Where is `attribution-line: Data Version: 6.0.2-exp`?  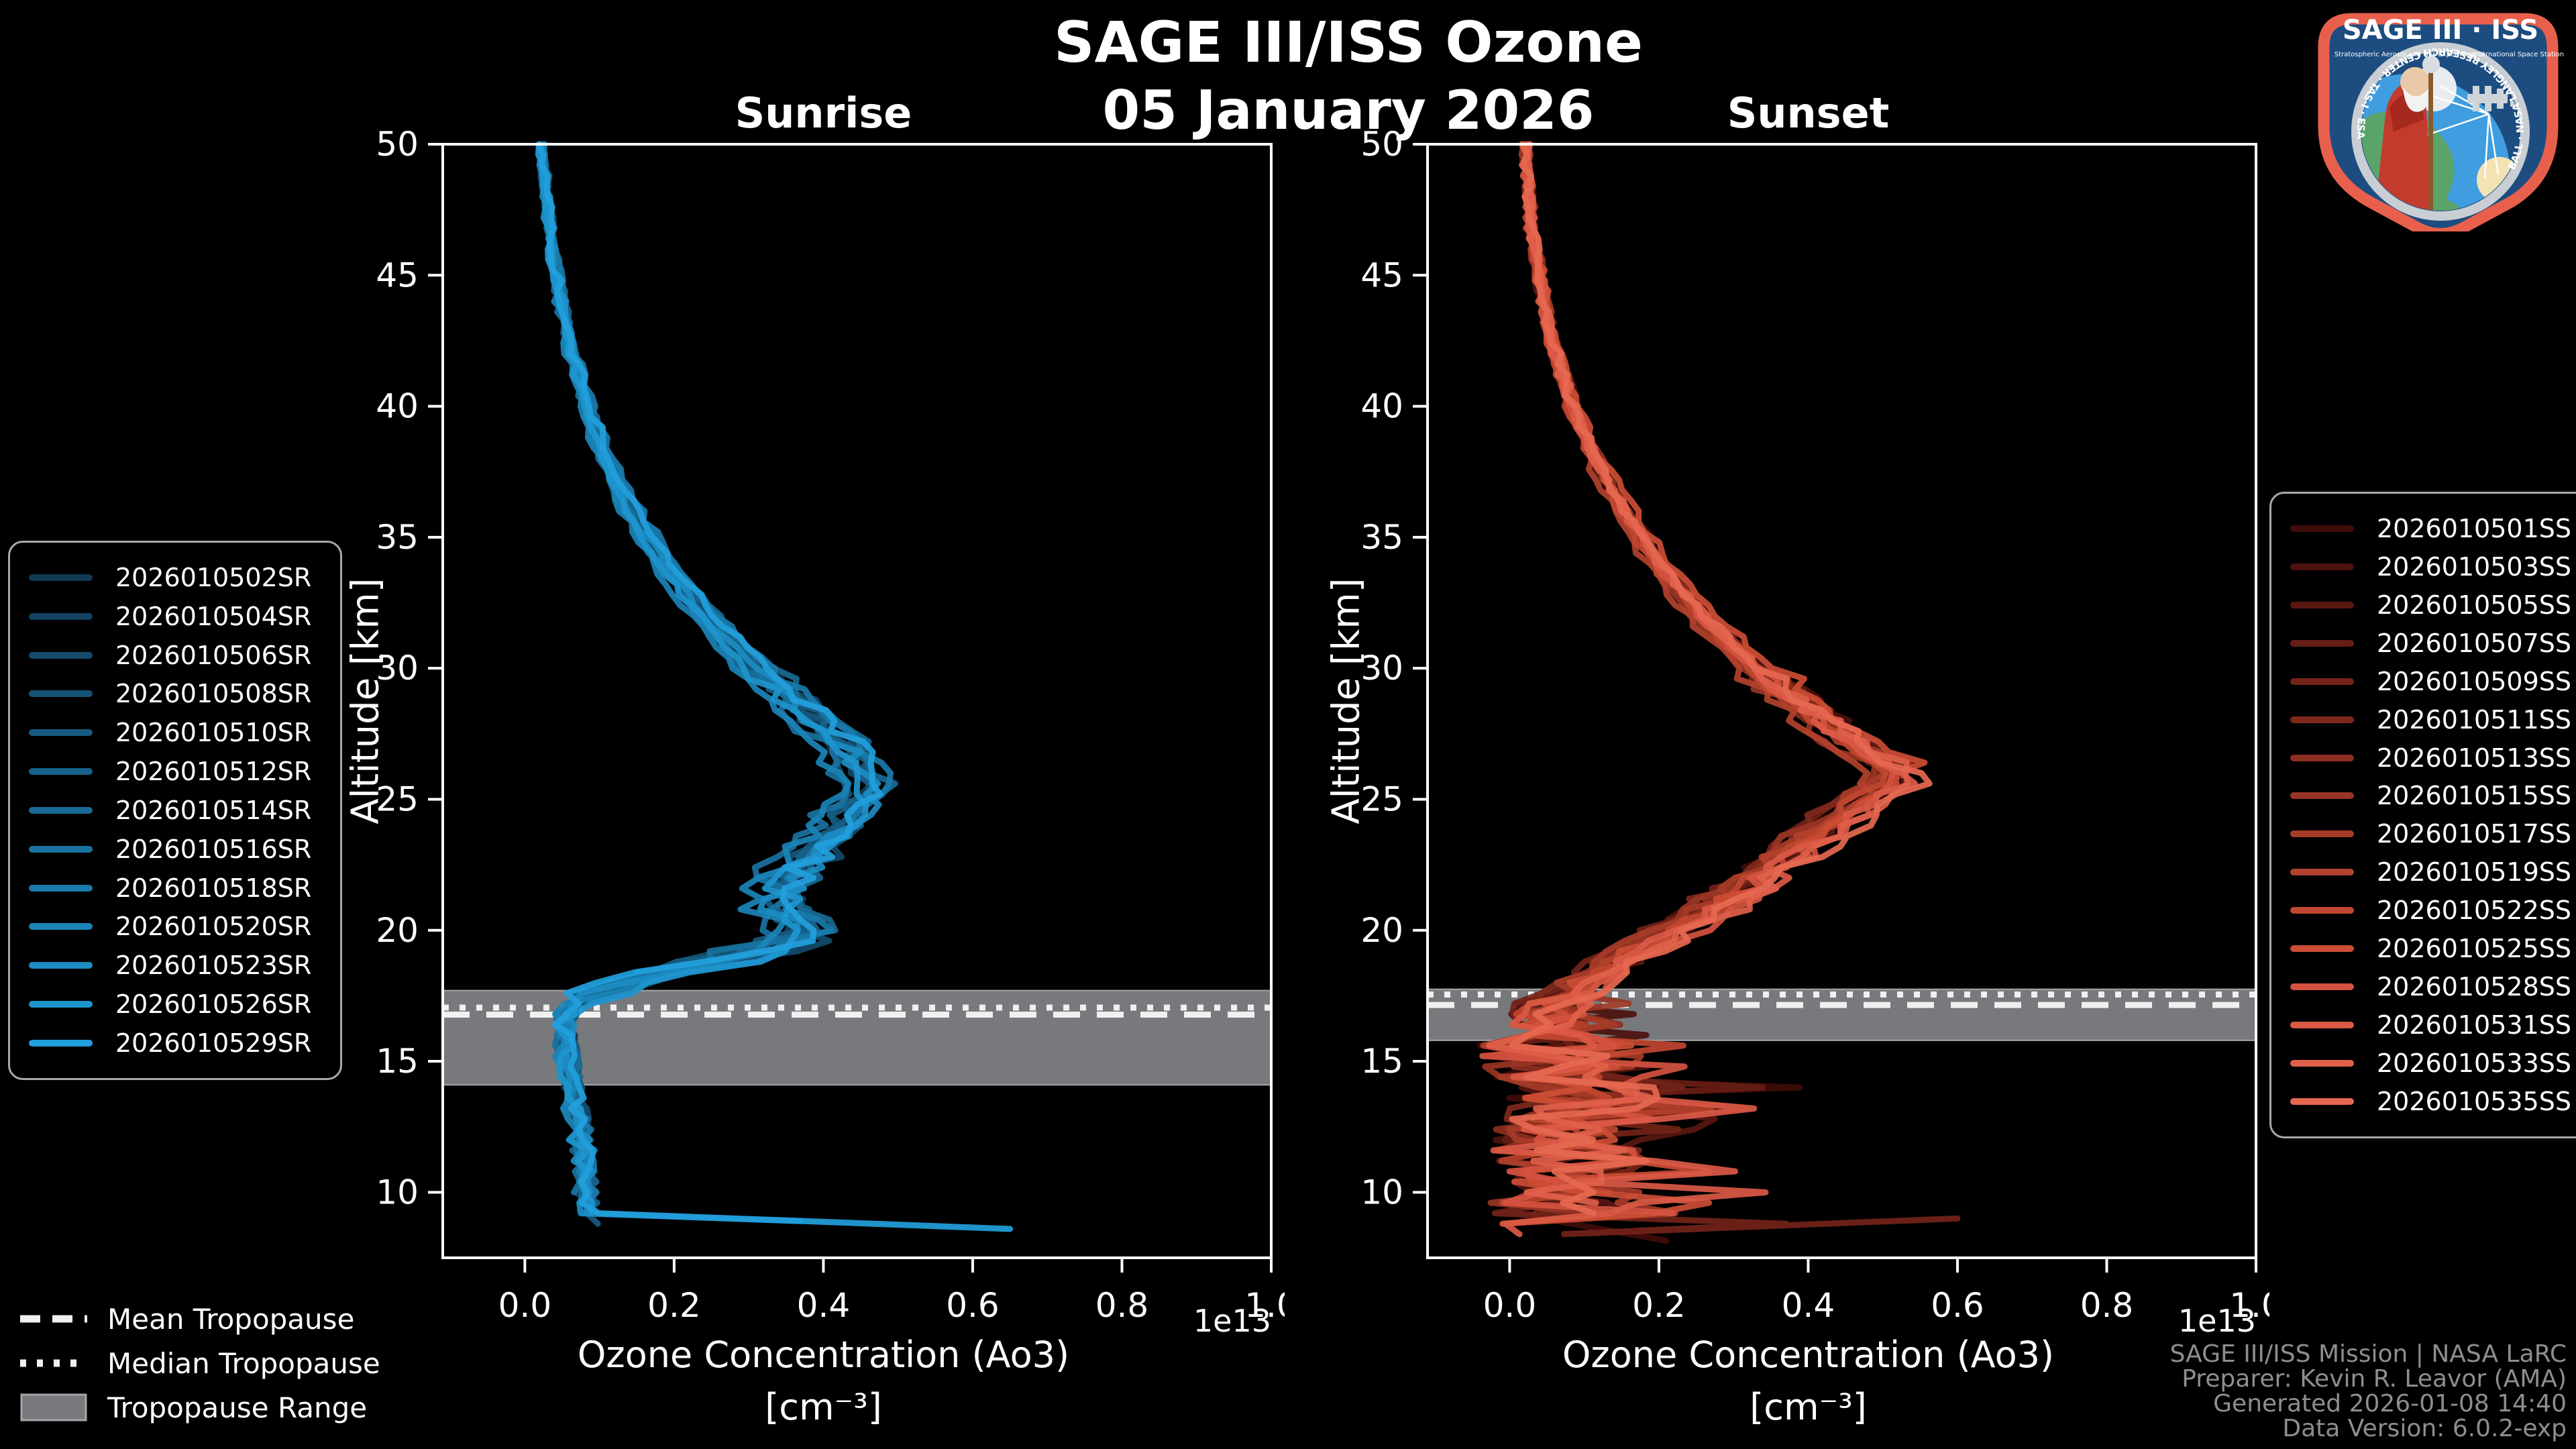
attribution-line: Data Version: 6.0.2-exp is located at coordinates (2424, 1428).